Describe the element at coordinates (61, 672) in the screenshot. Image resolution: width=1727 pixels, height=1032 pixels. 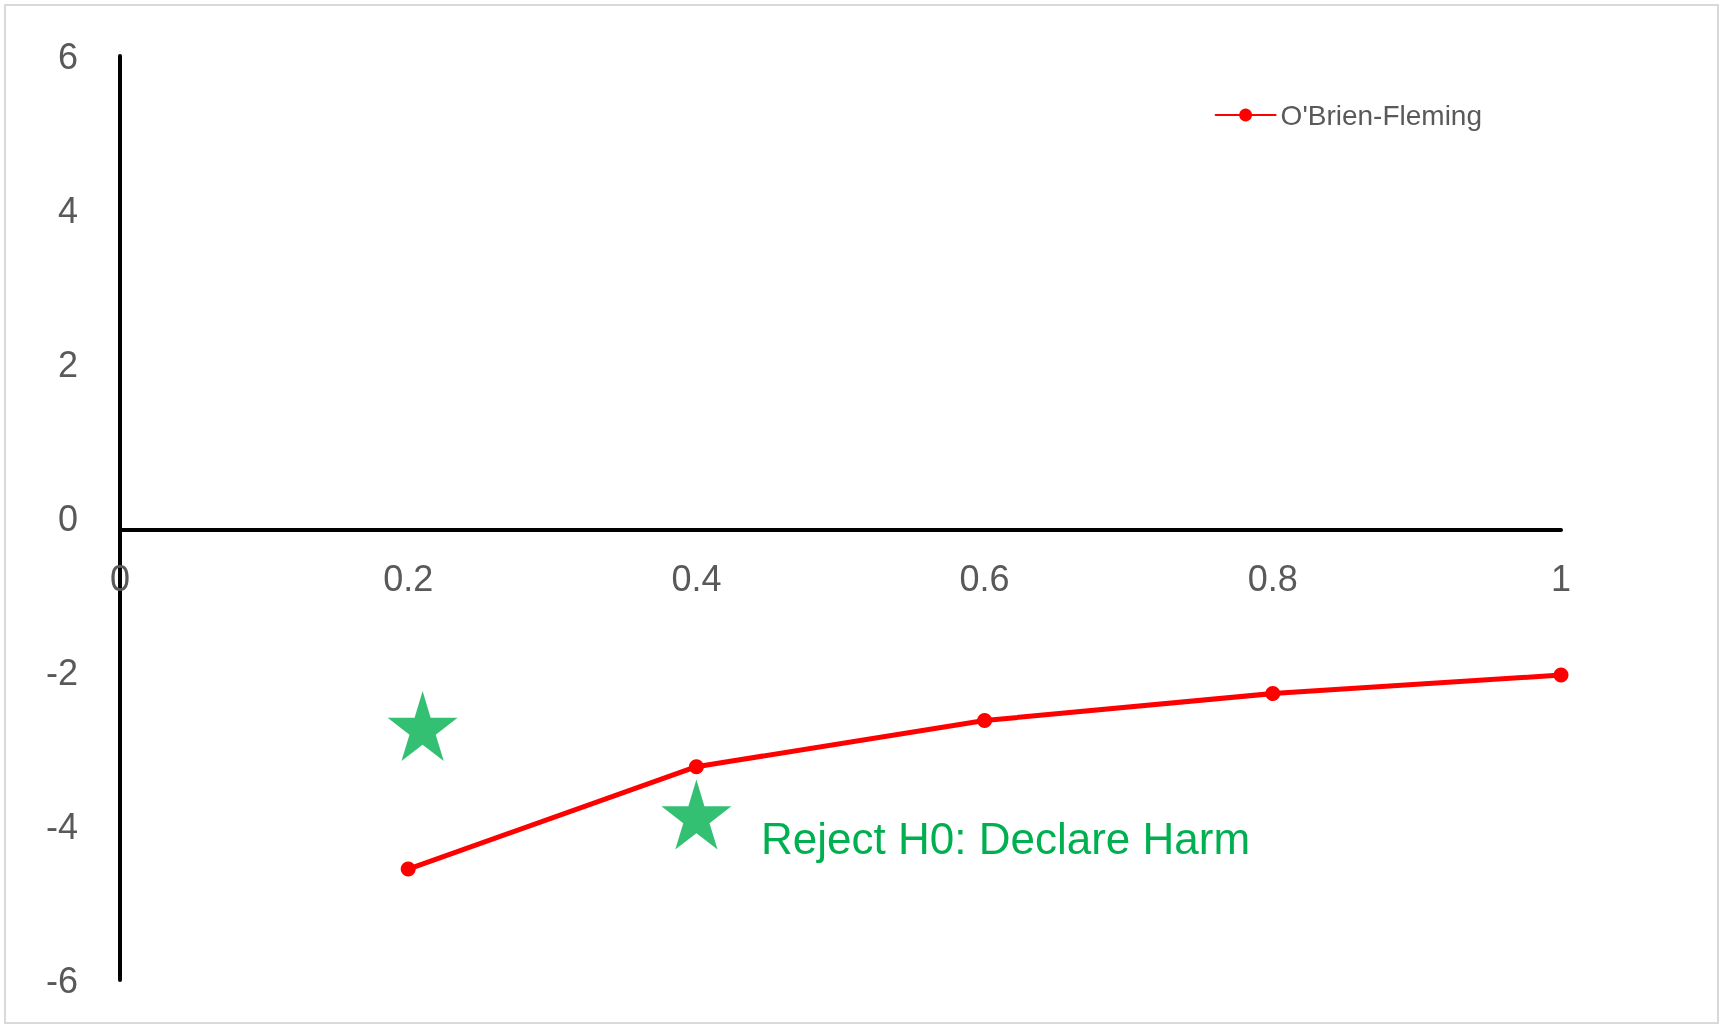
I see `y-tick-label: -2` at that location.